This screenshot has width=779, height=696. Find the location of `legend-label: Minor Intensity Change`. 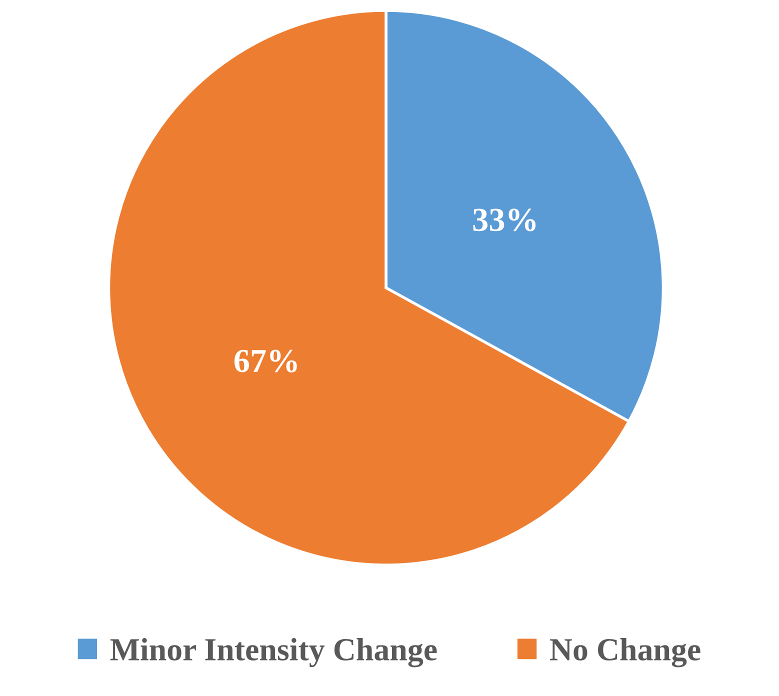

legend-label: Minor Intensity Change is located at coordinates (273, 653).